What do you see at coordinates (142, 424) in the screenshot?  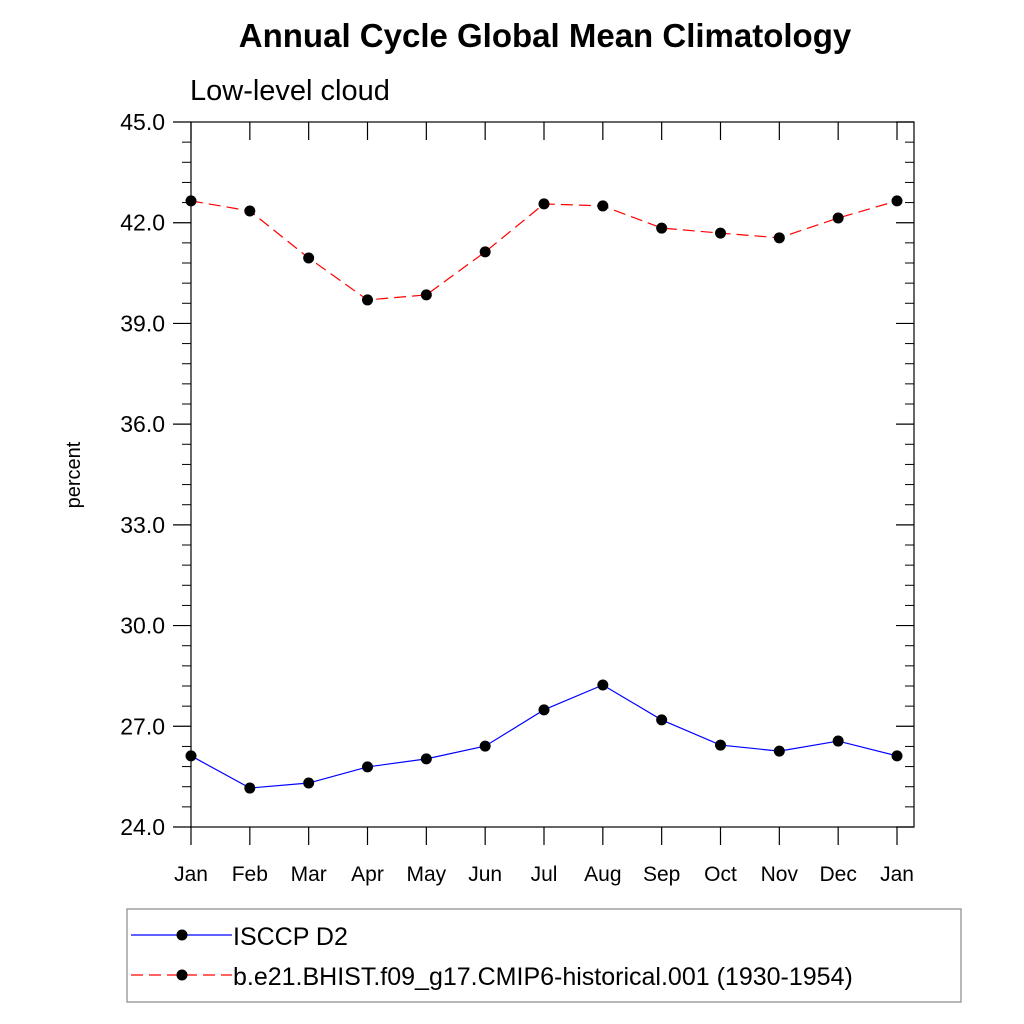 I see `y-tick-label: 36.0` at bounding box center [142, 424].